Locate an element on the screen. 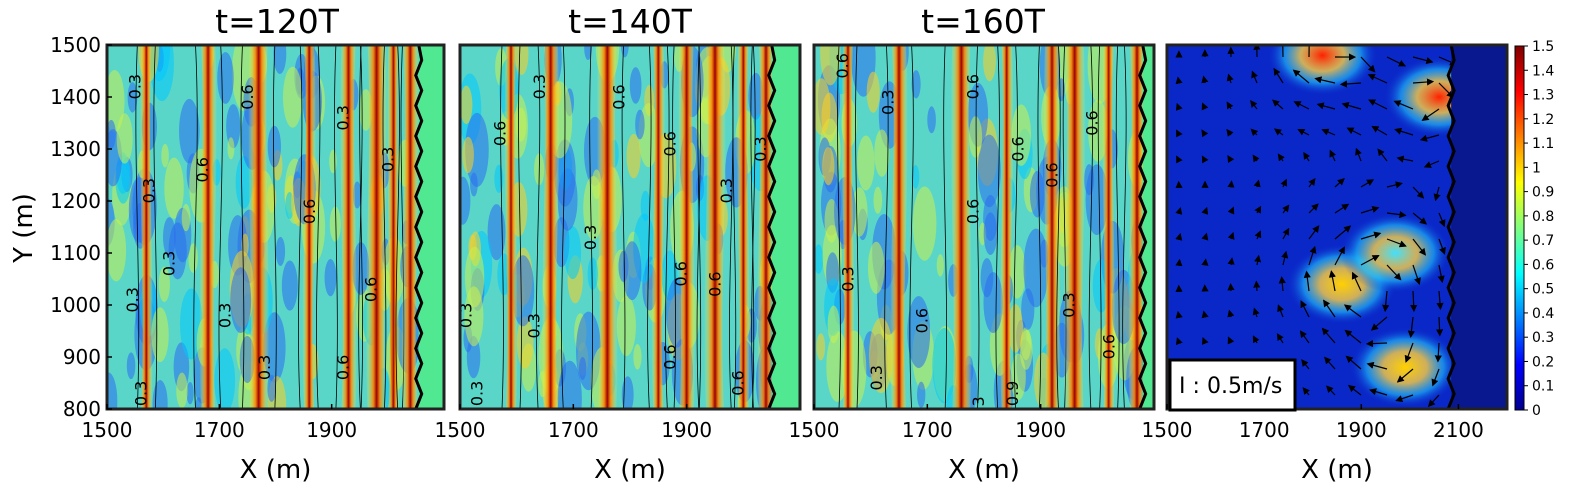 The height and width of the screenshot is (493, 1571). y-tick-label: 1500 is located at coordinates (75, 45).